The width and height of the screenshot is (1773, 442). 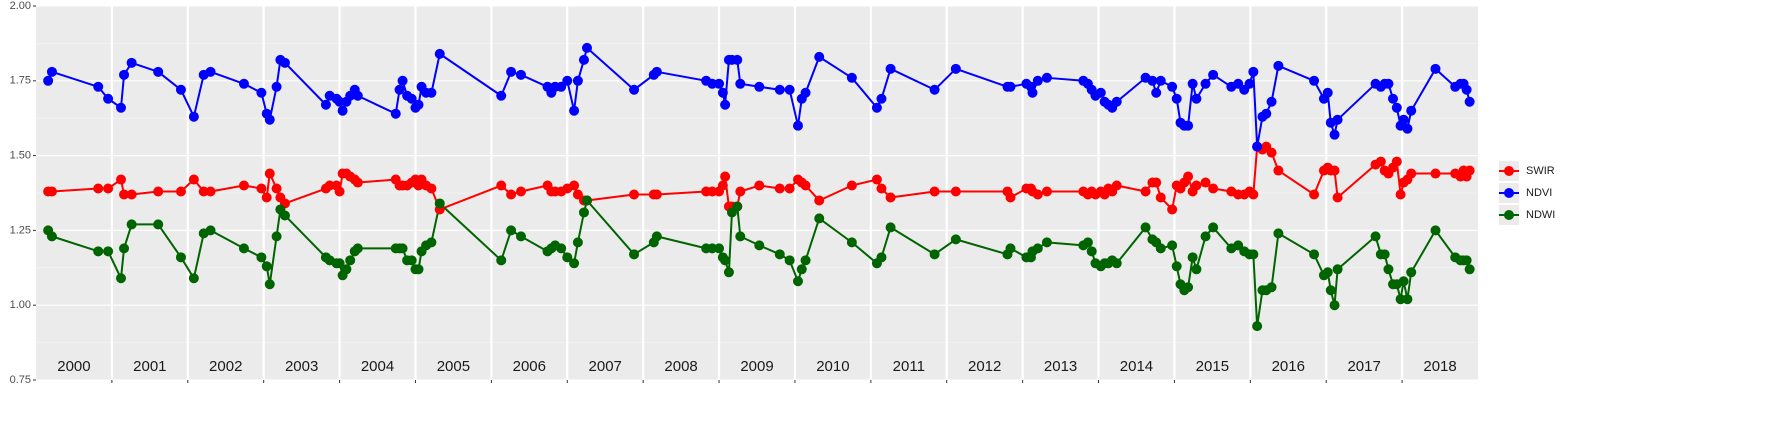 What do you see at coordinates (20, 6) in the screenshot?
I see `y-tick-label: 2.00` at bounding box center [20, 6].